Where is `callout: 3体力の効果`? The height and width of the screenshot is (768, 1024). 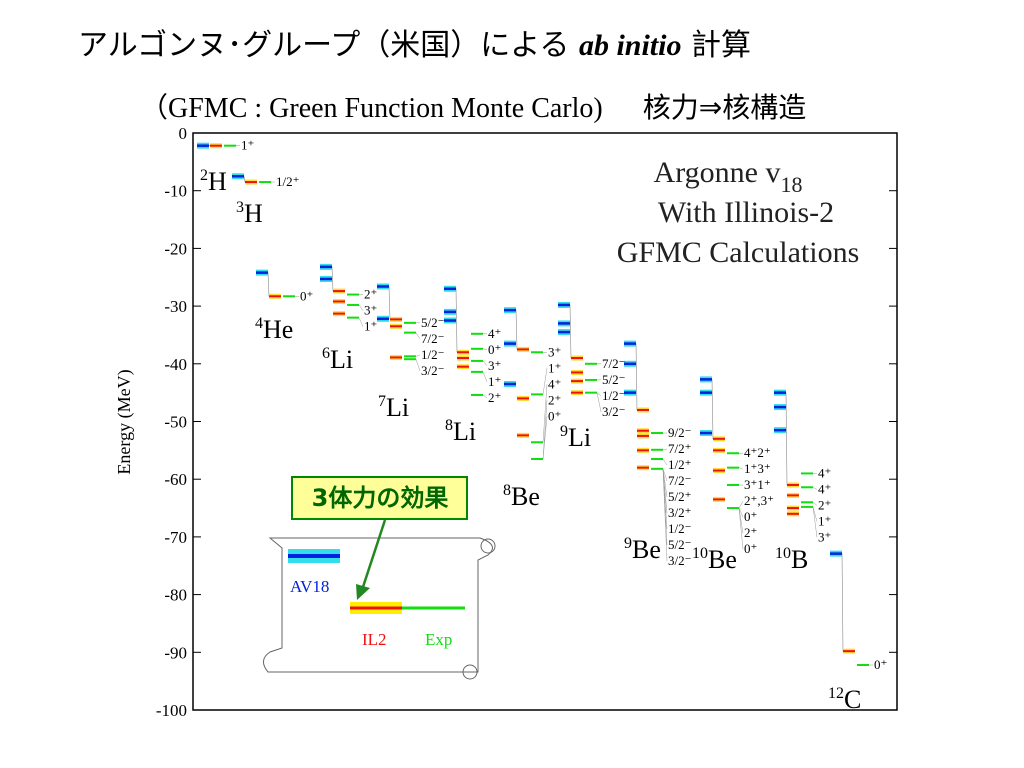 callout: 3体力の効果 is located at coordinates (379, 538).